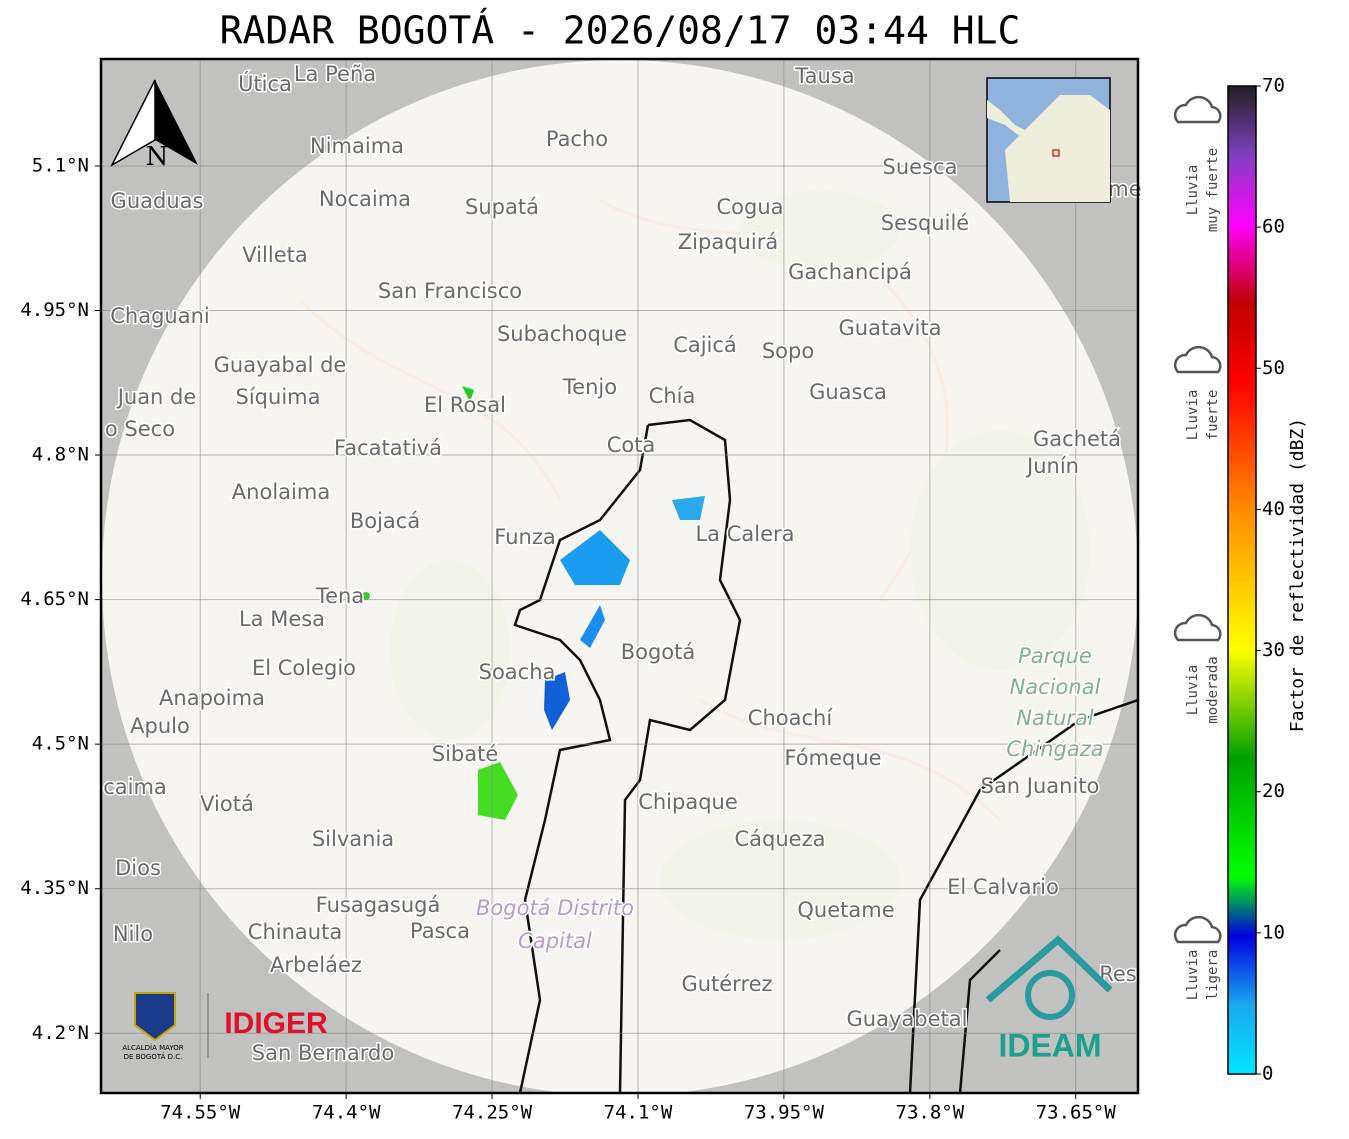 The image size is (1349, 1139). What do you see at coordinates (295, 932) in the screenshot?
I see `place-label: Chinauta` at bounding box center [295, 932].